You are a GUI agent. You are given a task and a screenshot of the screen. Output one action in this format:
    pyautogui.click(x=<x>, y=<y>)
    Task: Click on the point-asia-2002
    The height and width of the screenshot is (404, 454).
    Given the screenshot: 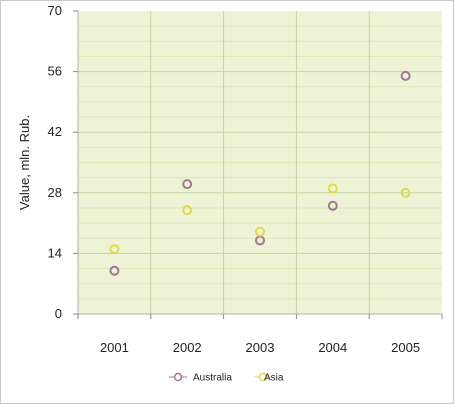 What is the action you would take?
    pyautogui.click(x=187, y=210)
    